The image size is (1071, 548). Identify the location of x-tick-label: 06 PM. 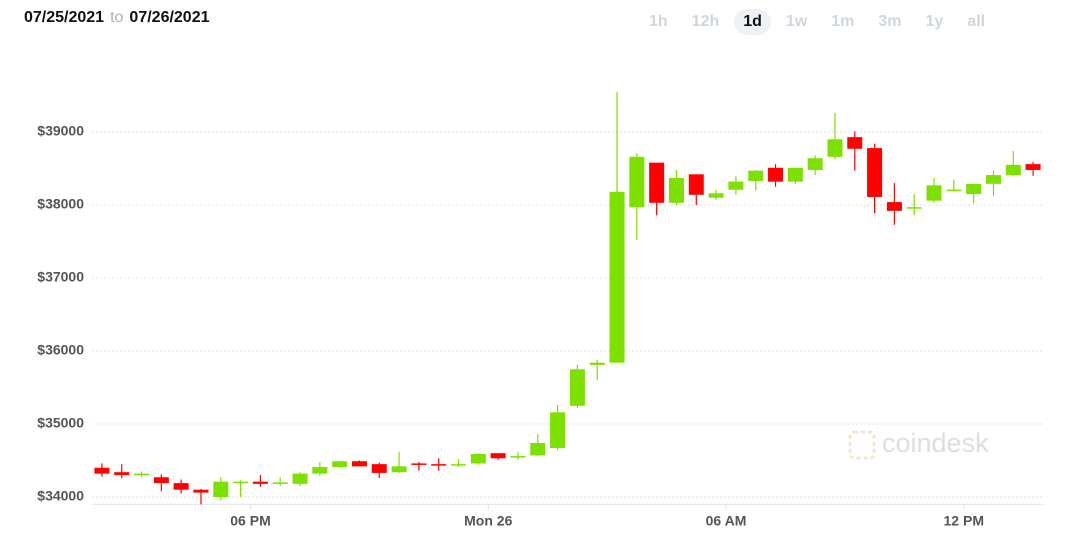
(250, 521).